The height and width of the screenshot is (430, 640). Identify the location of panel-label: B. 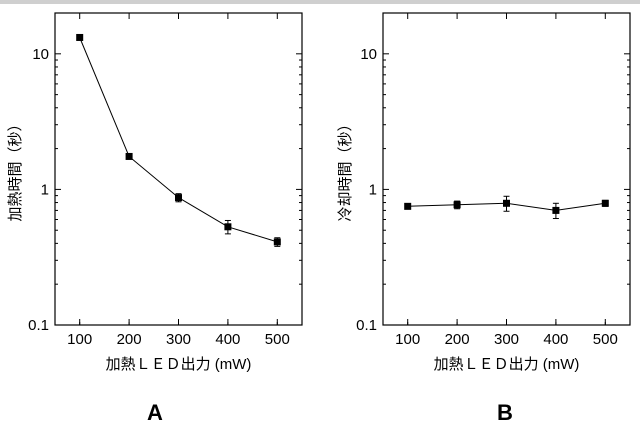
(505, 412).